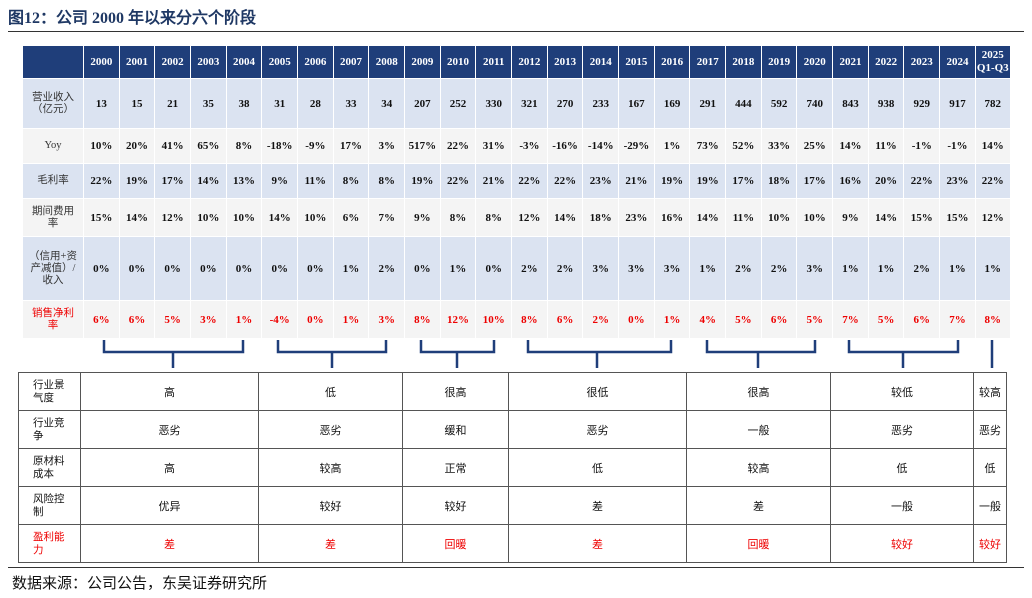 This screenshot has width=1032, height=598. Describe the element at coordinates (672, 103) in the screenshot. I see `value-cell: 169` at that location.